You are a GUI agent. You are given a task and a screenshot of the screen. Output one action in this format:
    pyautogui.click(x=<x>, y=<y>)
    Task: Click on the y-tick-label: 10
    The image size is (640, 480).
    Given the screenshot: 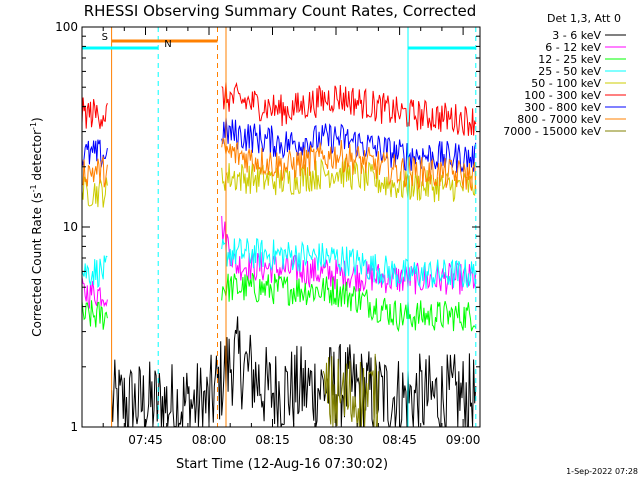 What is the action you would take?
    pyautogui.click(x=70, y=227)
    